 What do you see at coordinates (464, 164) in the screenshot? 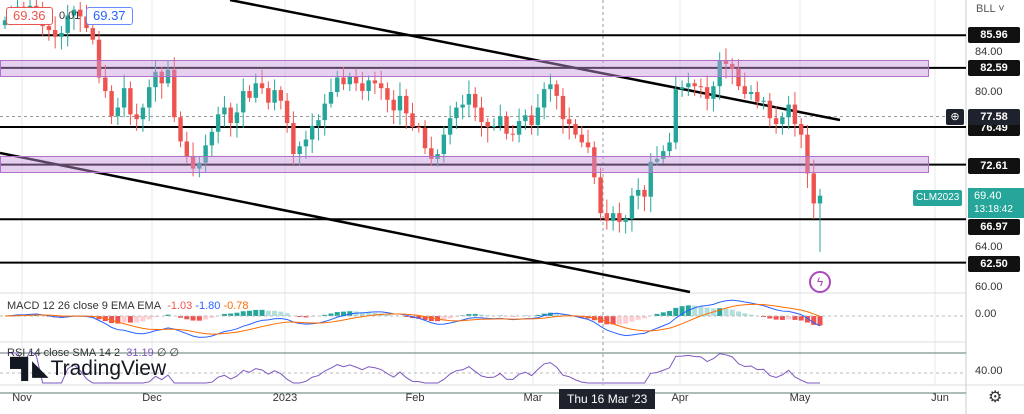
I see `support-zone` at bounding box center [464, 164].